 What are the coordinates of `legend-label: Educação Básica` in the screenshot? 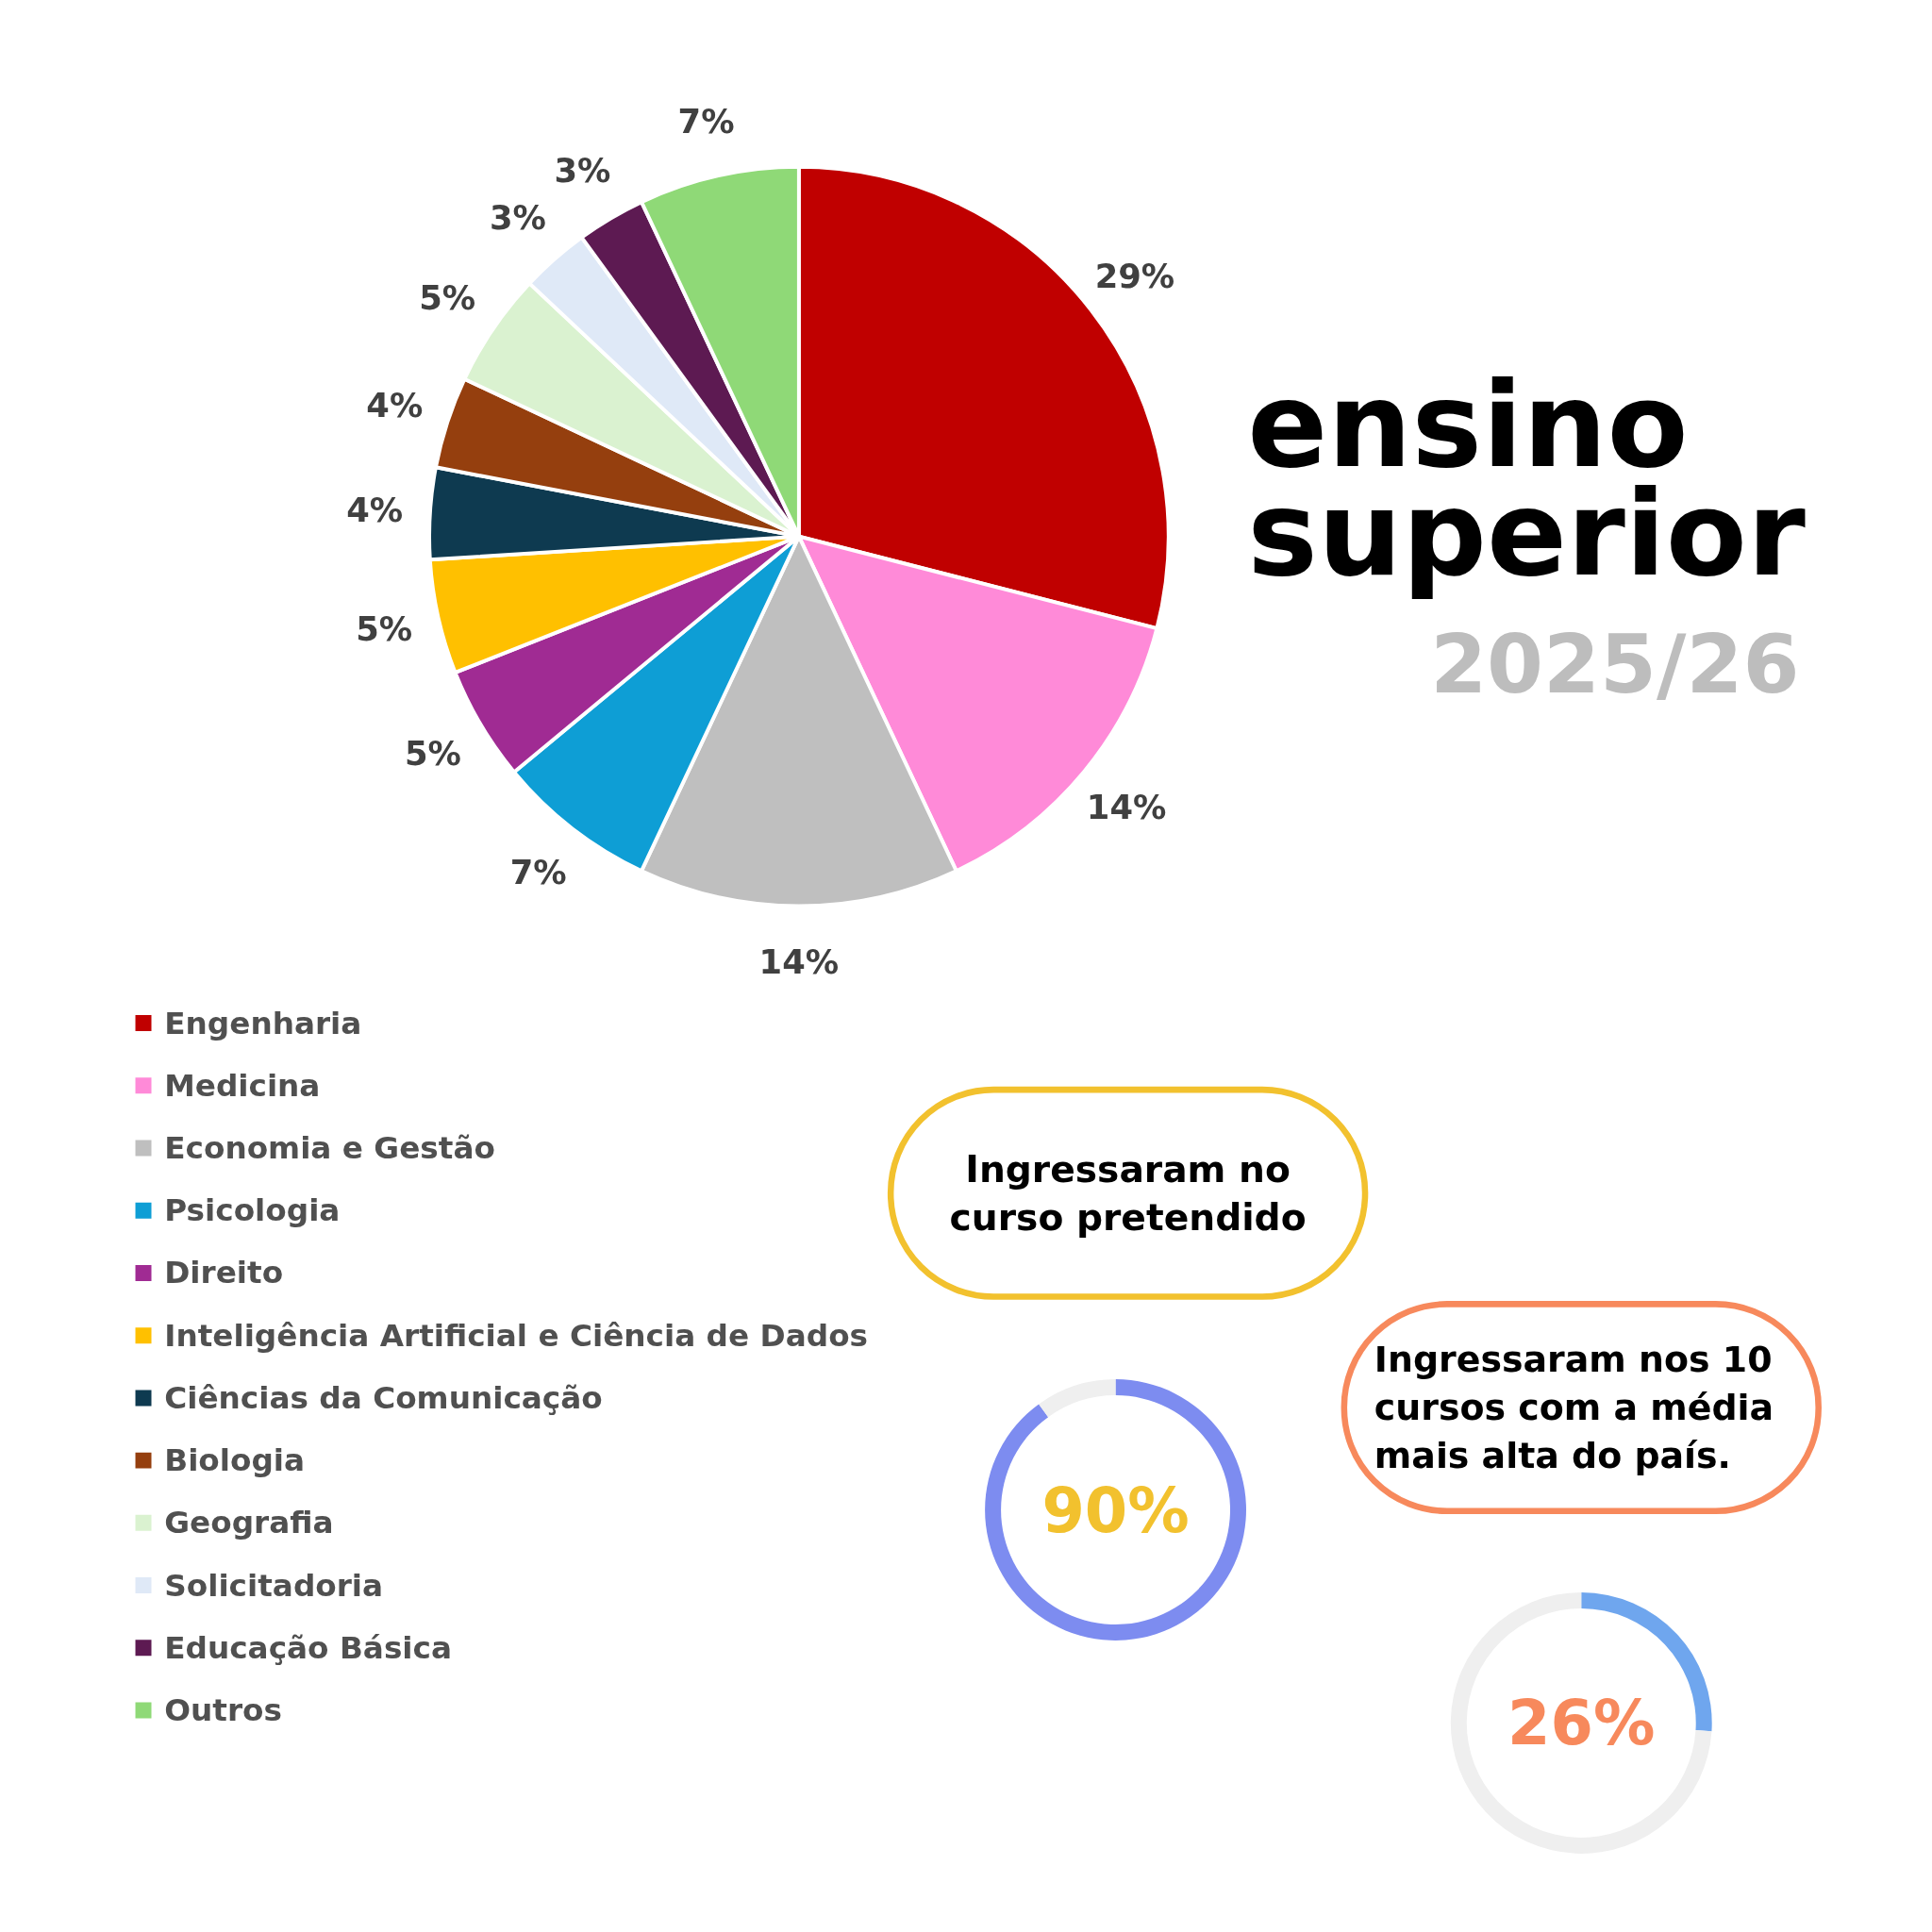 It's located at (308, 1648).